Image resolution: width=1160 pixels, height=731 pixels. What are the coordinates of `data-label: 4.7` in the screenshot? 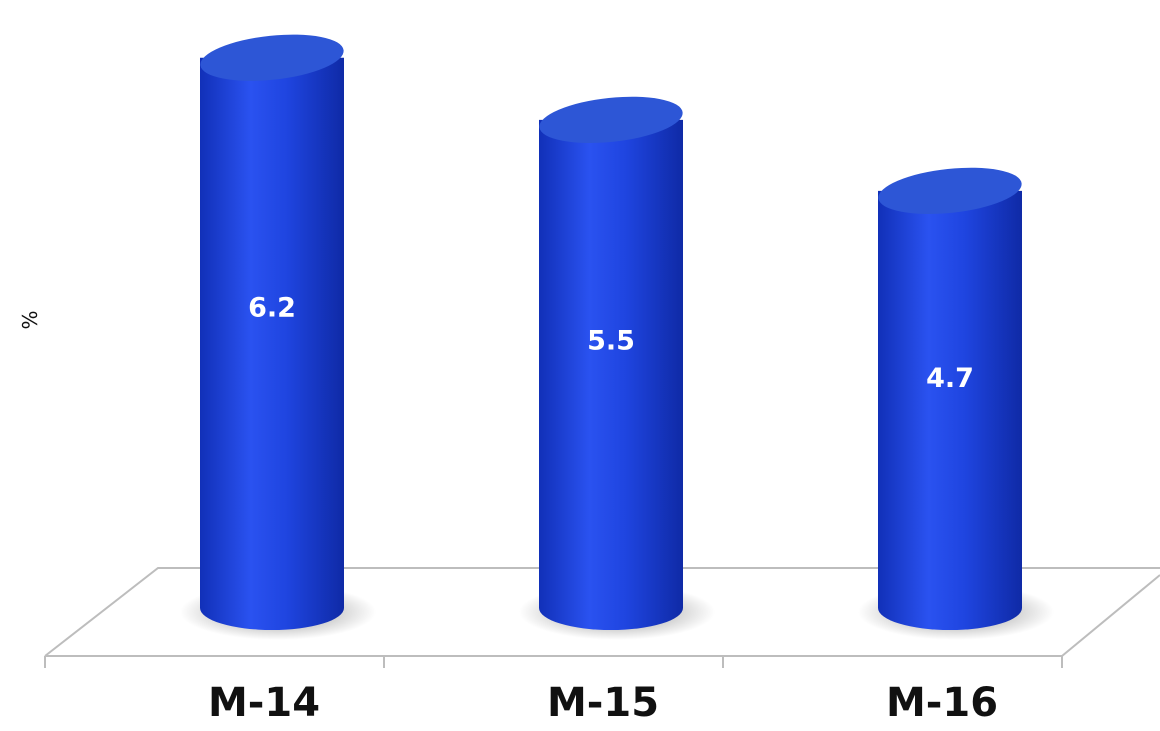 It's located at (950, 378).